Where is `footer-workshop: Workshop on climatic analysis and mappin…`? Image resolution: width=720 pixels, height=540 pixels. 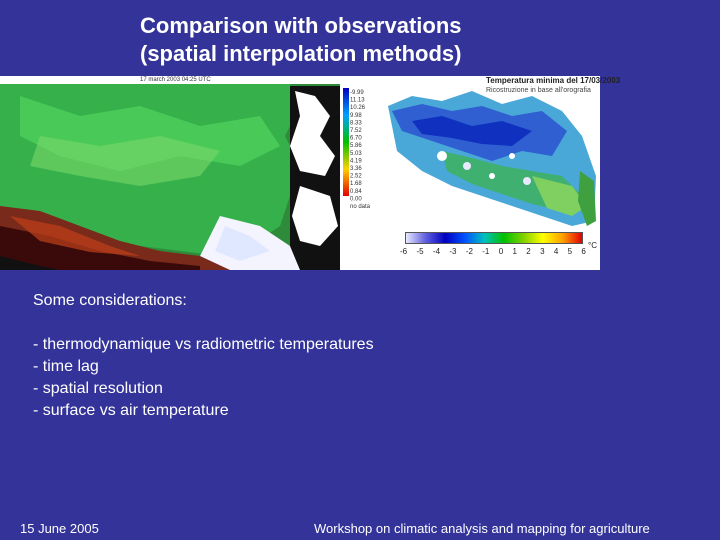
footer-workshop: Workshop on climatic analysis and mappin… is located at coordinates (482, 528).